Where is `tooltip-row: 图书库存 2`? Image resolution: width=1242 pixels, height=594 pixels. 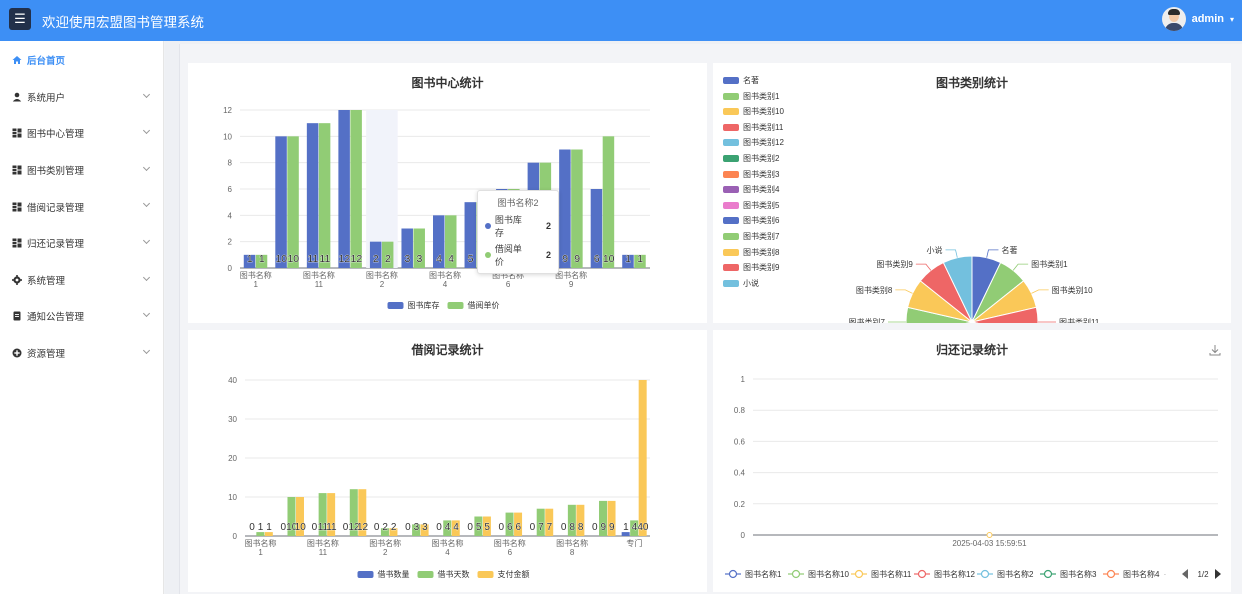
tooltip-row: 图书库存 2 is located at coordinates (518, 226).